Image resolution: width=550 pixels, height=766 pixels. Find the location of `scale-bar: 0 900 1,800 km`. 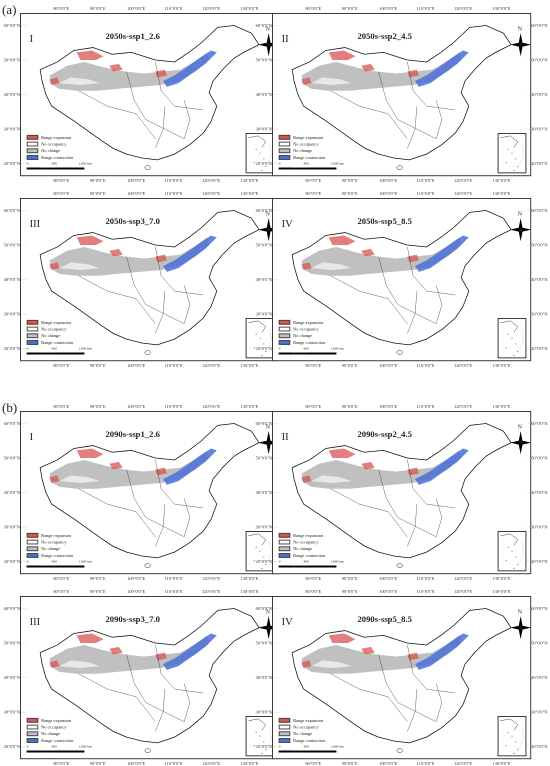

scale-bar: 0 900 1,800 km is located at coordinates (59, 169).